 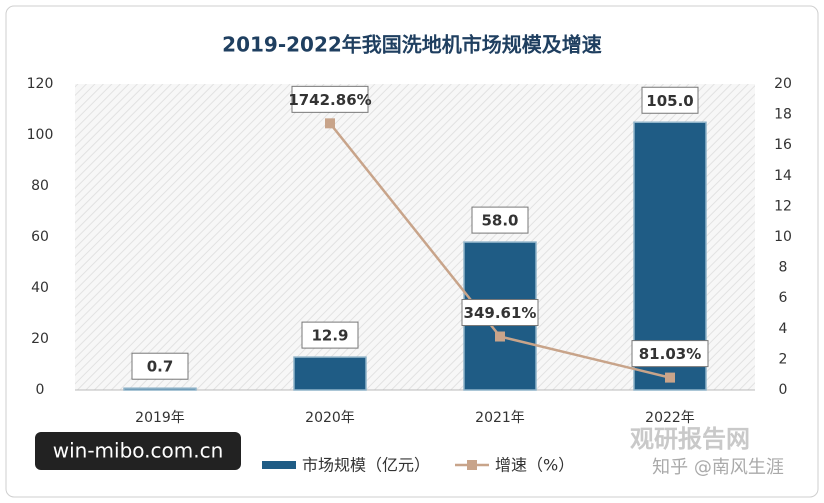 I want to click on y2-tick-label: 8, so click(x=783, y=268).